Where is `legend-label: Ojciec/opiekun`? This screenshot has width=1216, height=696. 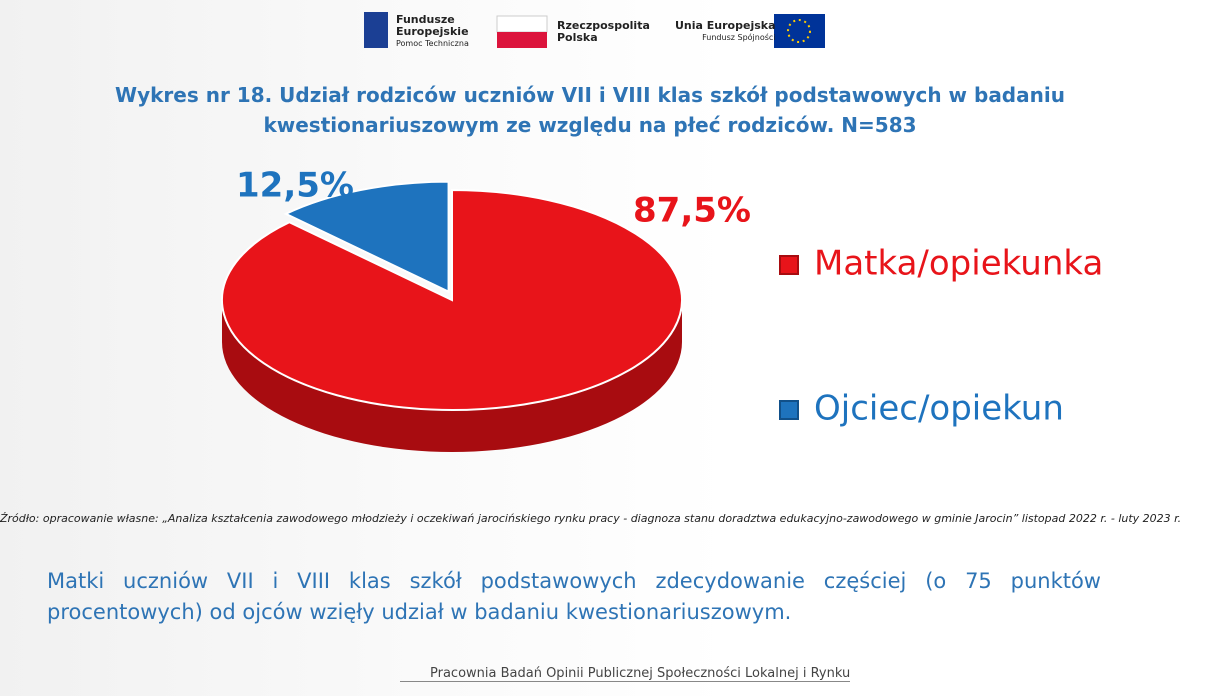 legend-label: Ojciec/opiekun is located at coordinates (939, 409).